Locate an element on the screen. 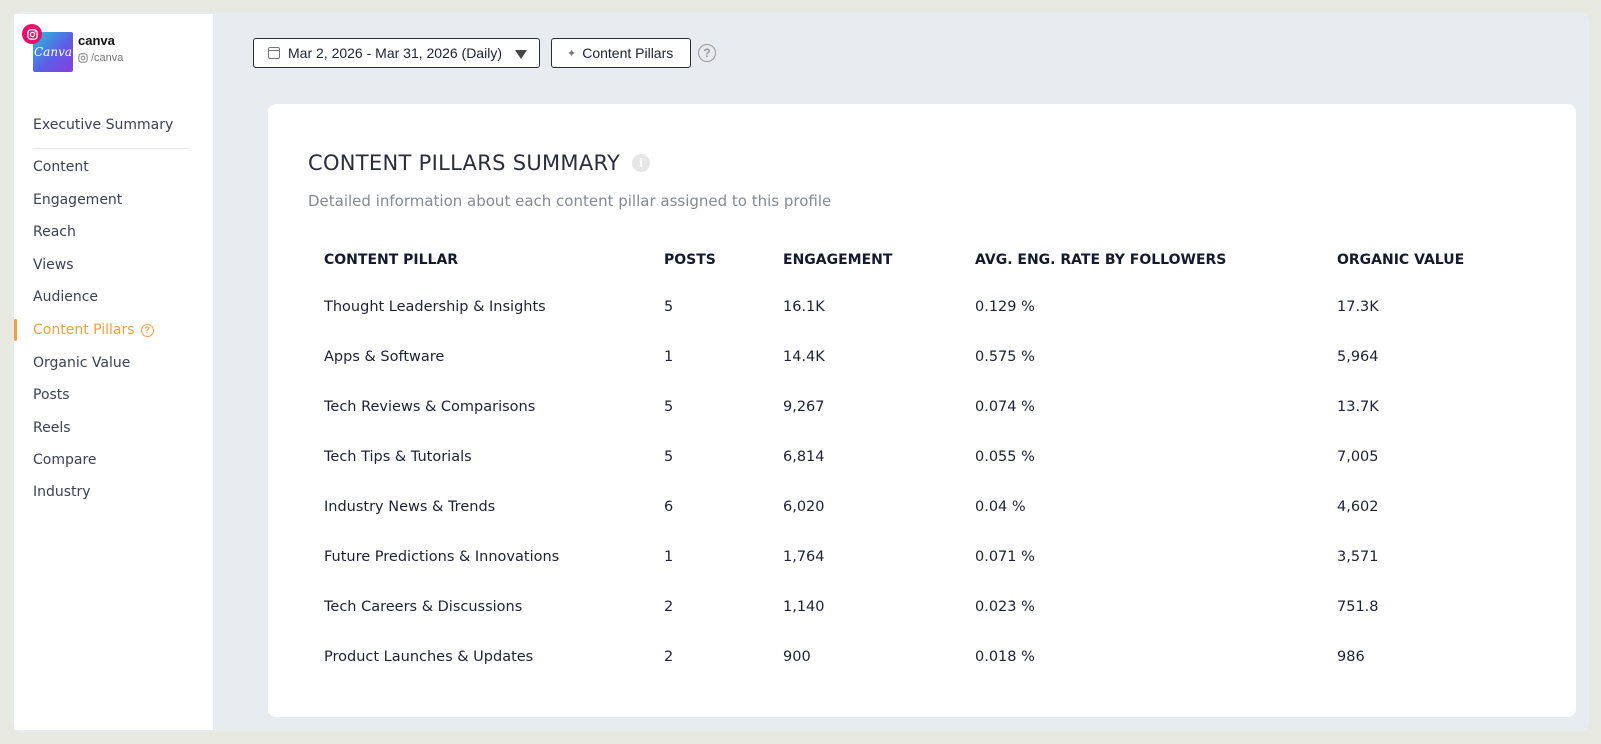  cell-organic-value: 3,571 is located at coordinates (1358, 557).